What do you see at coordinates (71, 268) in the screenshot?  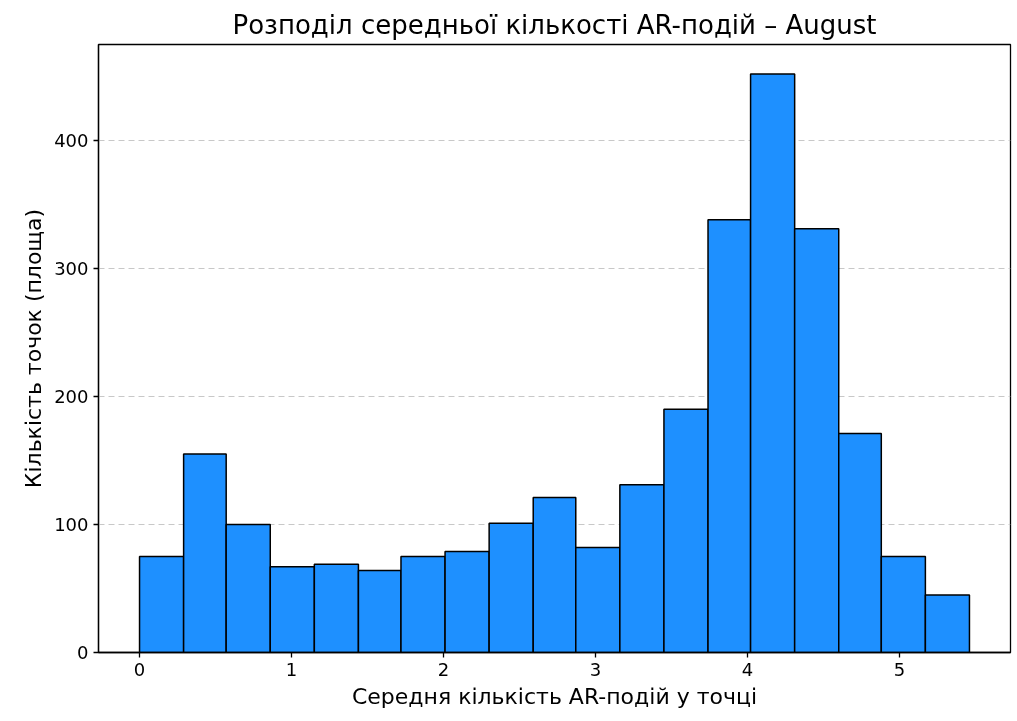 I see `y-tick-label: 300` at bounding box center [71, 268].